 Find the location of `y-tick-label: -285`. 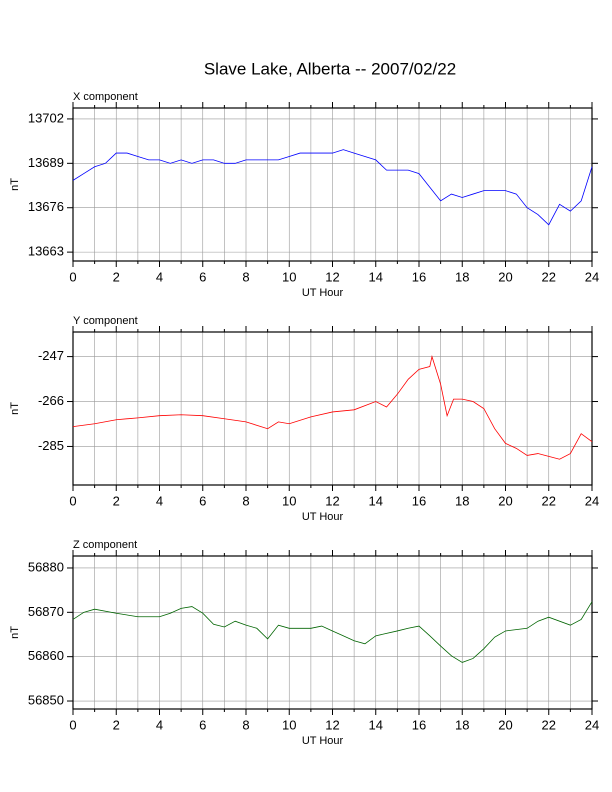

y-tick-label: -285 is located at coordinates (51, 445).